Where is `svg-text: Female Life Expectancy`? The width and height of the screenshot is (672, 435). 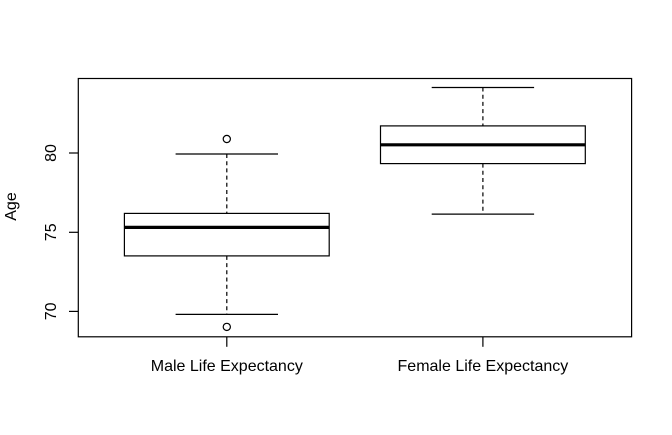 svg-text: Female Life Expectancy is located at coordinates (483, 366).